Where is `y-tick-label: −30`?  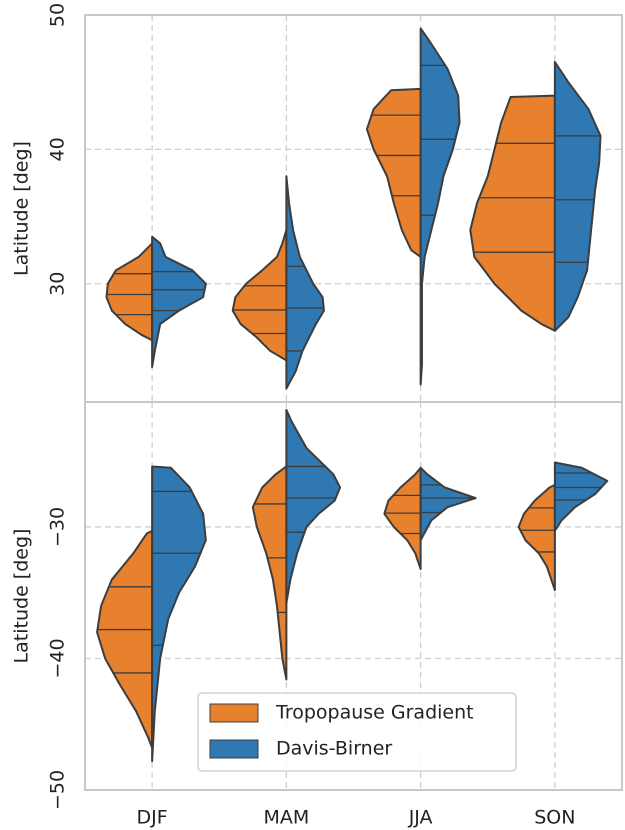
y-tick-label: −30 is located at coordinates (58, 527).